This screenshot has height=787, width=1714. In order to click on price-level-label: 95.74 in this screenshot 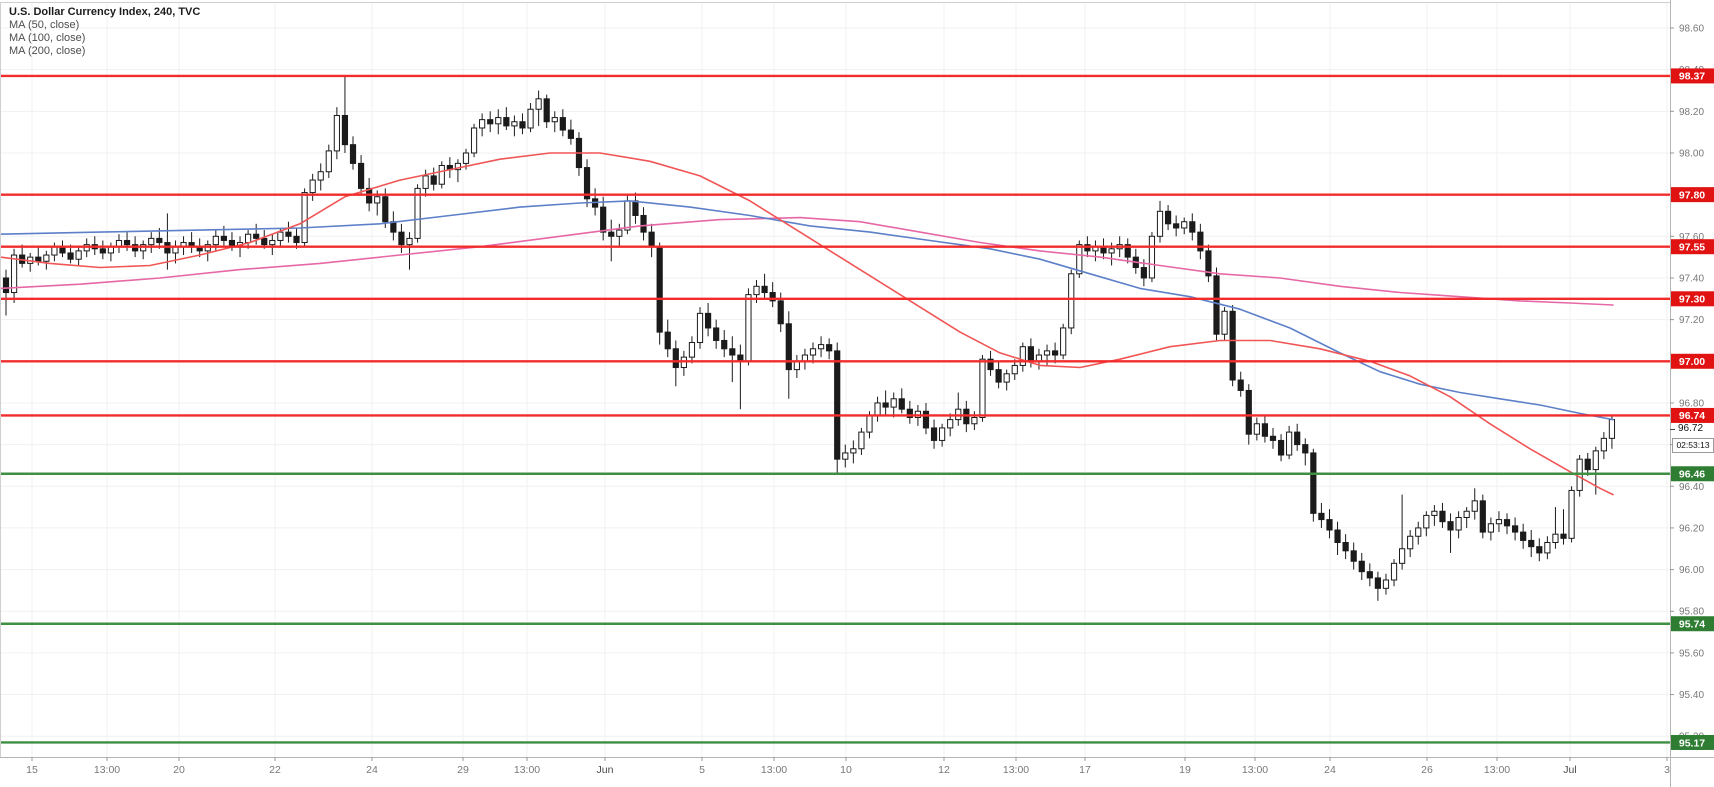, I will do `click(1692, 624)`.